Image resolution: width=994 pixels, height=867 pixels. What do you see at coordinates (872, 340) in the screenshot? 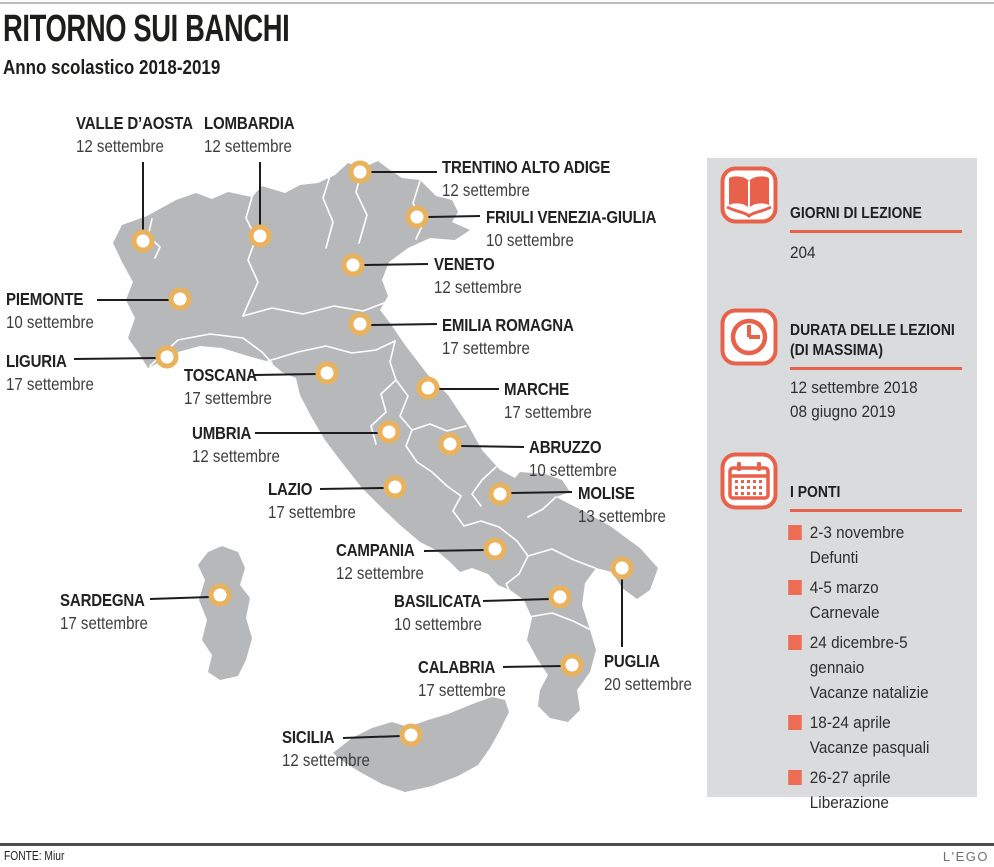
I see `section-title: DURATA DELLE LEZIONI (DI MASSIMA)` at bounding box center [872, 340].